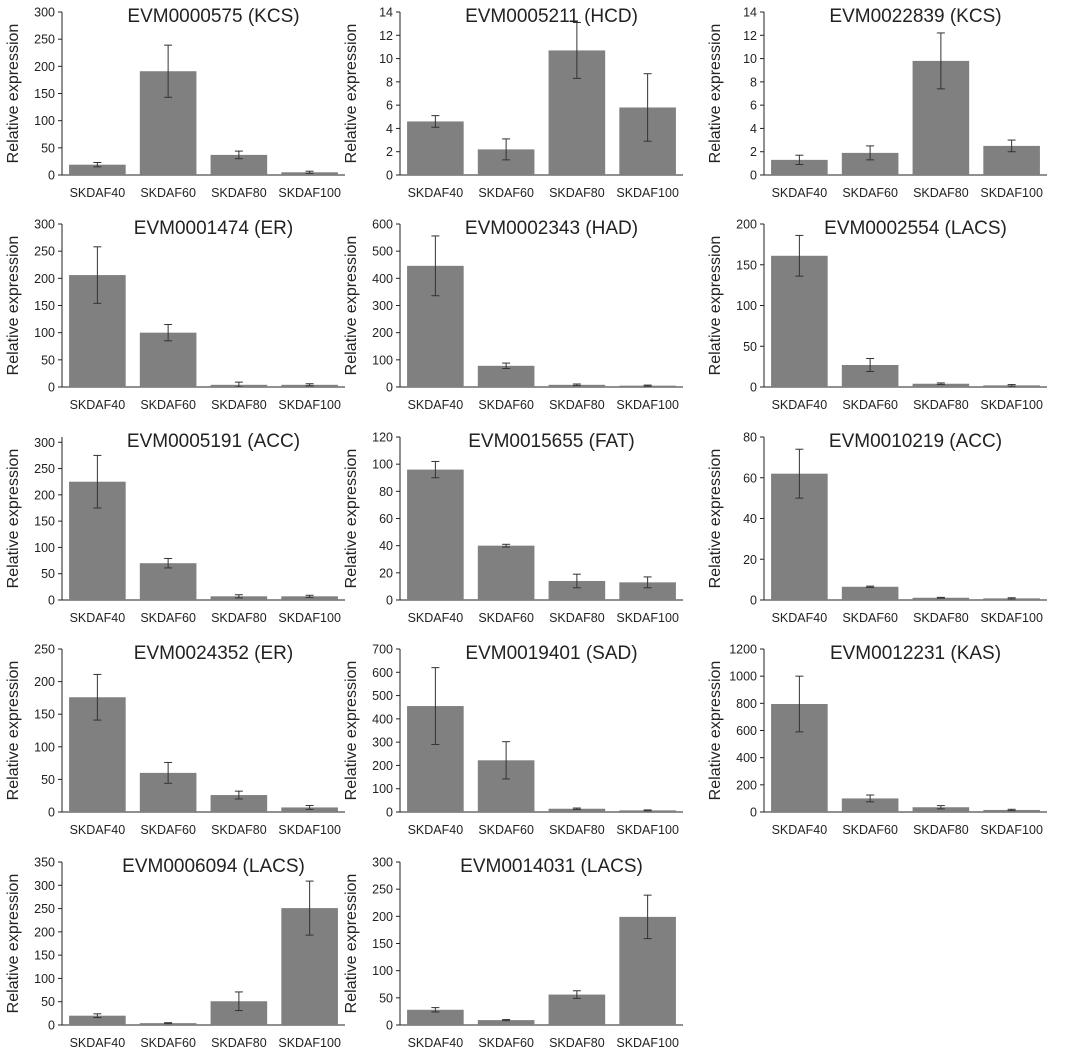 The height and width of the screenshot is (1056, 1065). What do you see at coordinates (382, 438) in the screenshot?
I see `y-tick-label: 120` at bounding box center [382, 438].